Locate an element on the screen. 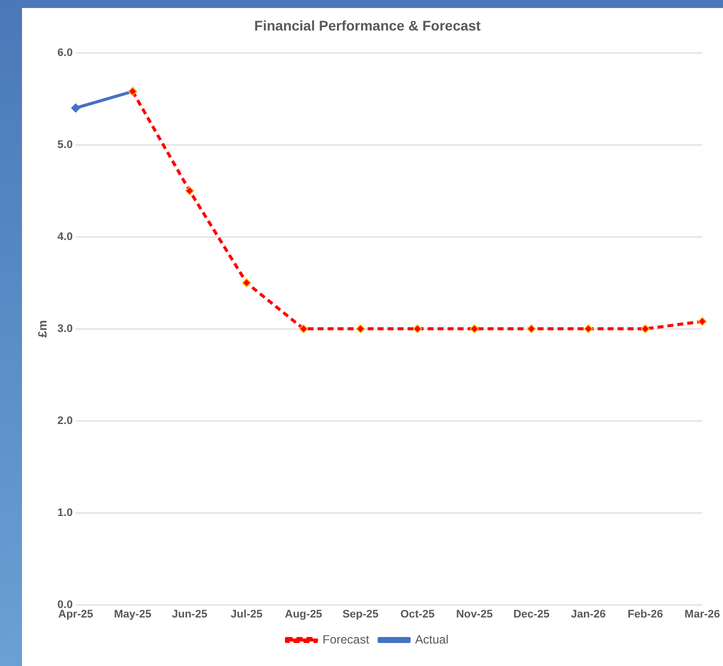 The height and width of the screenshot is (666, 723). y-tick-label: 1.0 is located at coordinates (65, 512).